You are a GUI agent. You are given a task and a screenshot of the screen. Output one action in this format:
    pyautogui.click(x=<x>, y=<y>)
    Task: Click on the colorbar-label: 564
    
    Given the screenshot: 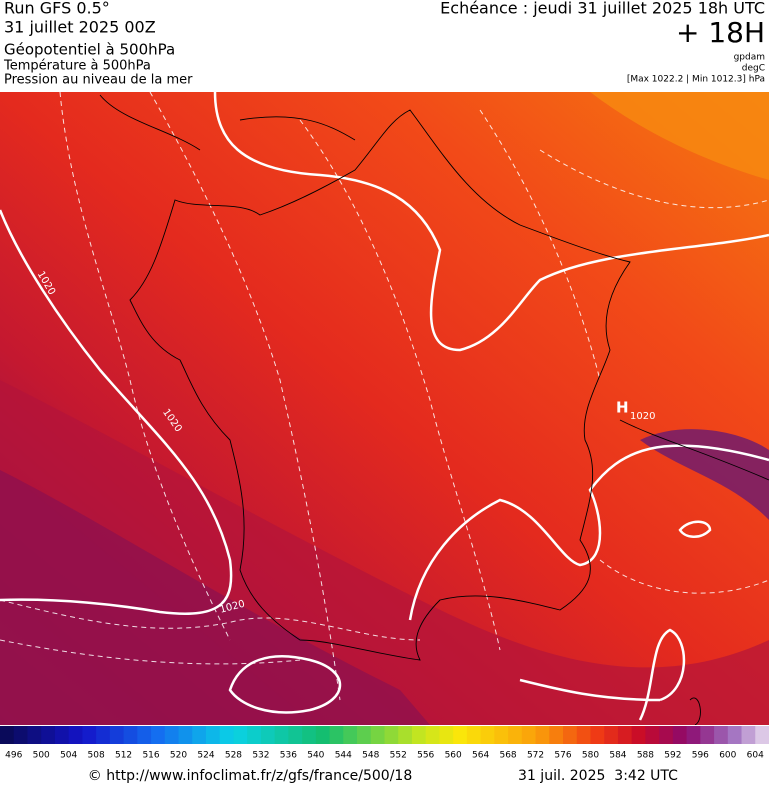 What is the action you would take?
    pyautogui.click(x=480, y=756)
    